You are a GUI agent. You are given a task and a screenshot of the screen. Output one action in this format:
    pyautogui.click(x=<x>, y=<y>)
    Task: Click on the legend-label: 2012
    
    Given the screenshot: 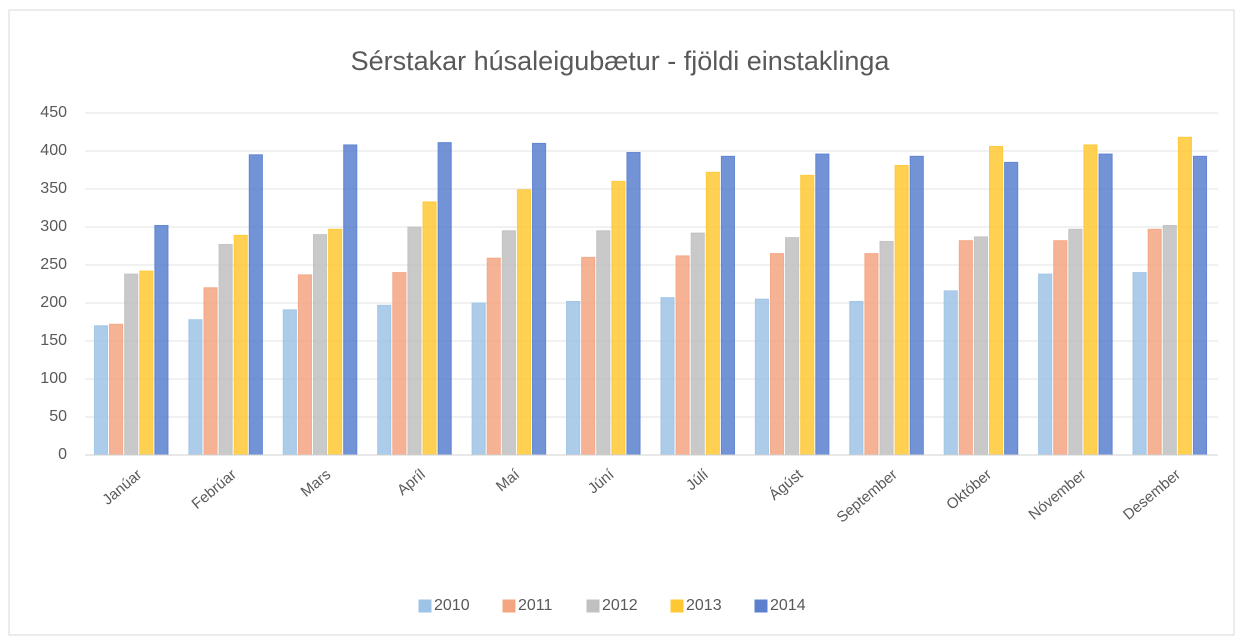 What is the action you would take?
    pyautogui.click(x=620, y=605)
    